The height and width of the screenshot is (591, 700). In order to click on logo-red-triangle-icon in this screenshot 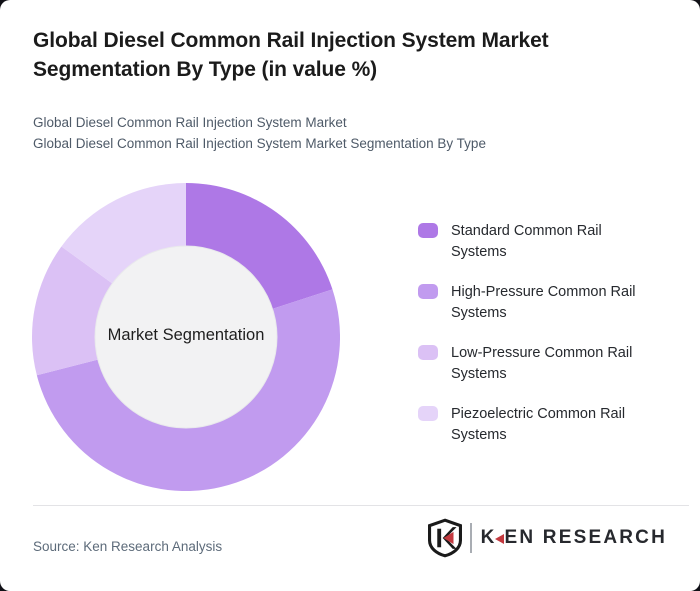, I will do `click(499, 538)`.